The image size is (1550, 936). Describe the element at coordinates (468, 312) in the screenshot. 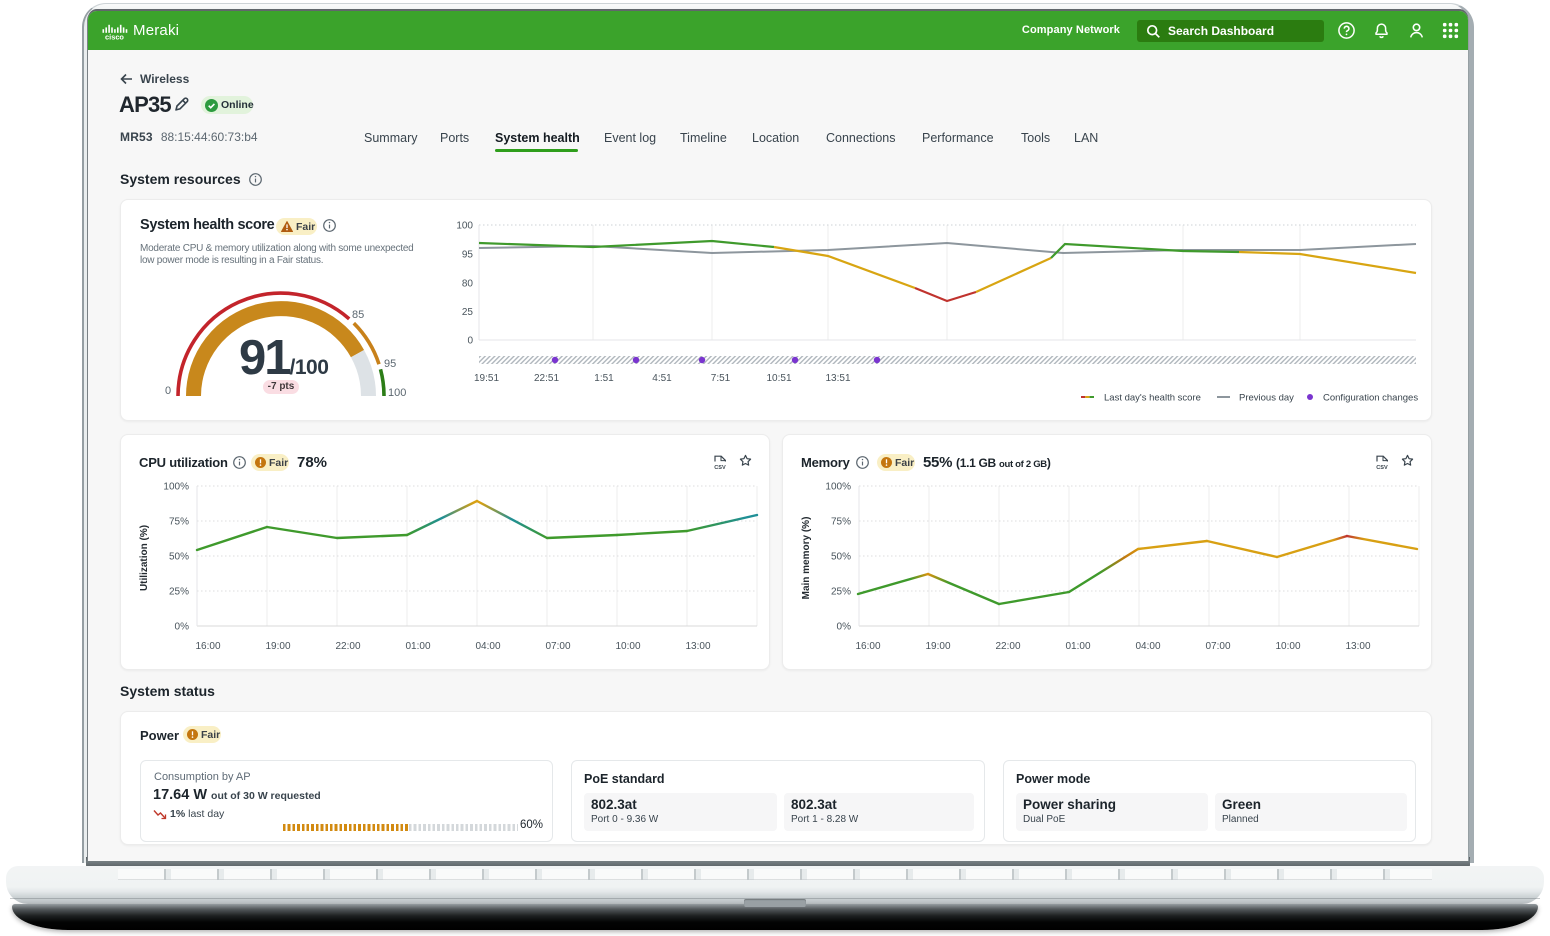

I see `svg-text: 25` at that location.